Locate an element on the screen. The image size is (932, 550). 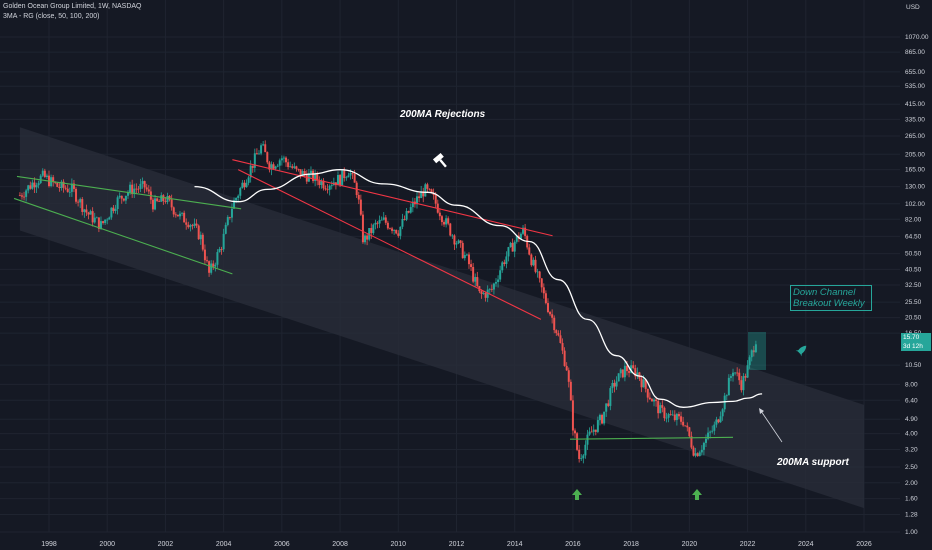
last-price-badge: 15.70 3d 12h is located at coordinates (916, 342).